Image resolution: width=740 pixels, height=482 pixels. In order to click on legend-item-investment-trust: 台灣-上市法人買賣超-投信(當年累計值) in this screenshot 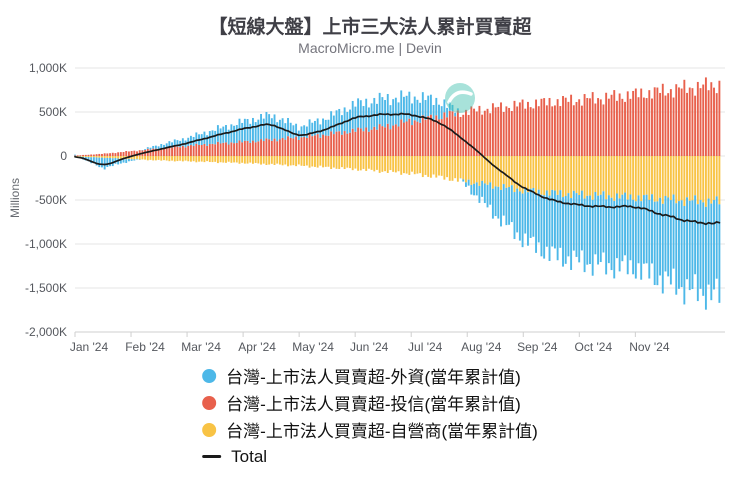, I will do `click(361, 402)`.